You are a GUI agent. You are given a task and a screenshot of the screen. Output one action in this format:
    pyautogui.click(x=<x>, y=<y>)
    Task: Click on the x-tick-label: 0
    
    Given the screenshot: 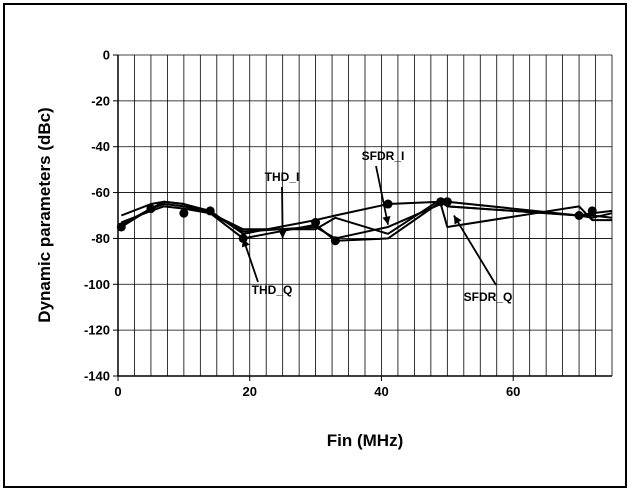 What is the action you would take?
    pyautogui.click(x=117, y=391)
    